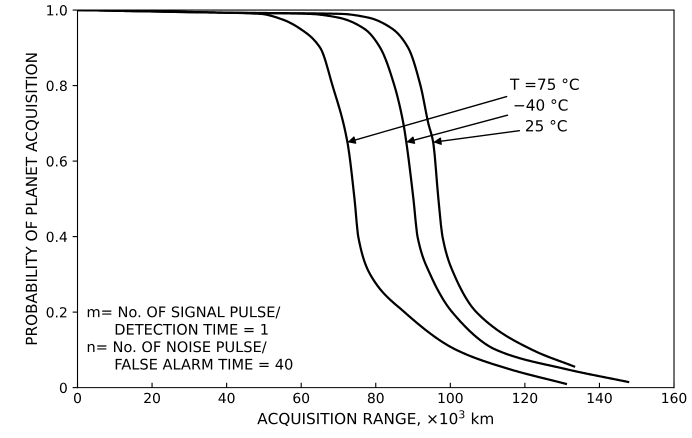 The height and width of the screenshot is (438, 692). I want to click on x-tick-label: 80, so click(376, 398).